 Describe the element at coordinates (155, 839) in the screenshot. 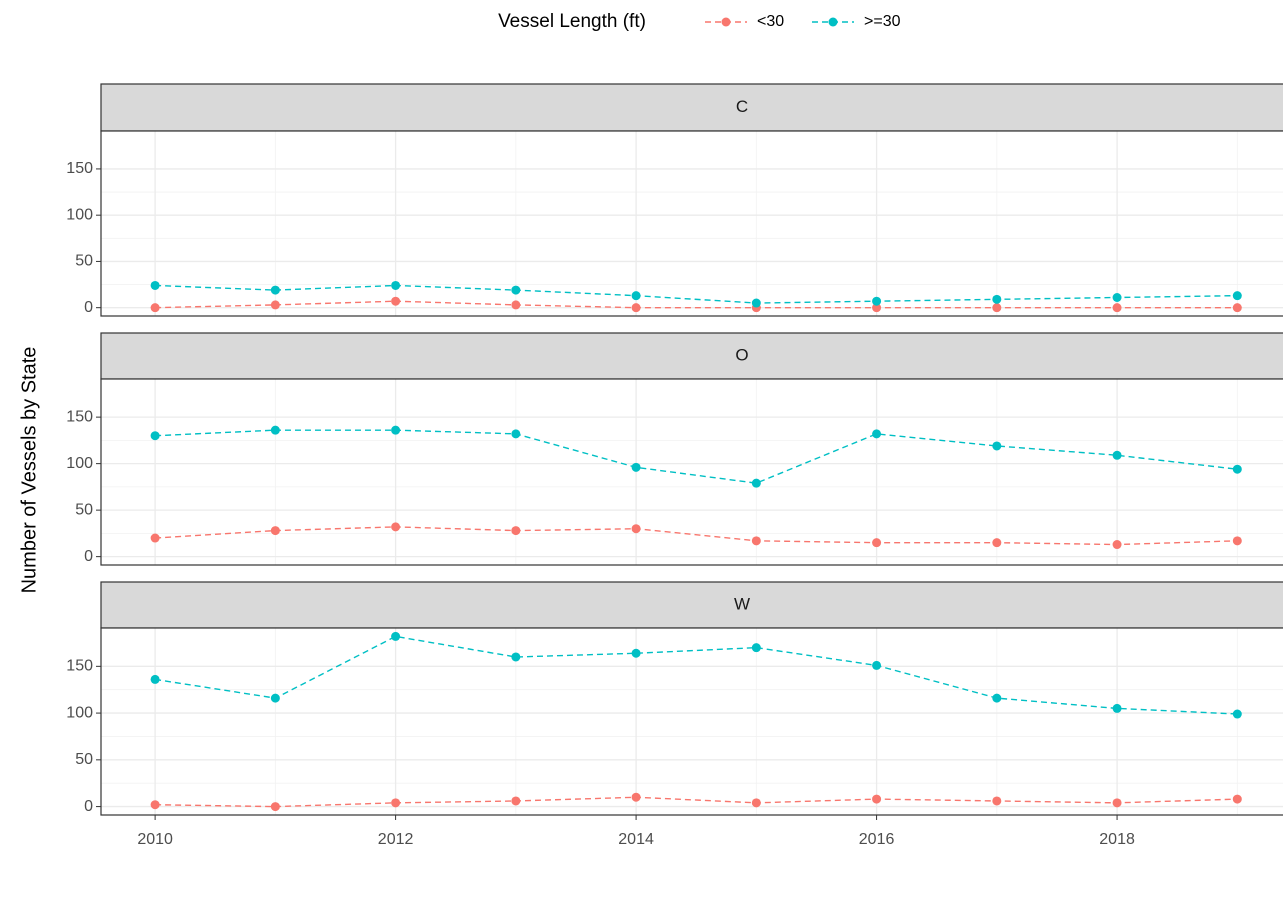

I see `x-tick-label: 2010` at that location.